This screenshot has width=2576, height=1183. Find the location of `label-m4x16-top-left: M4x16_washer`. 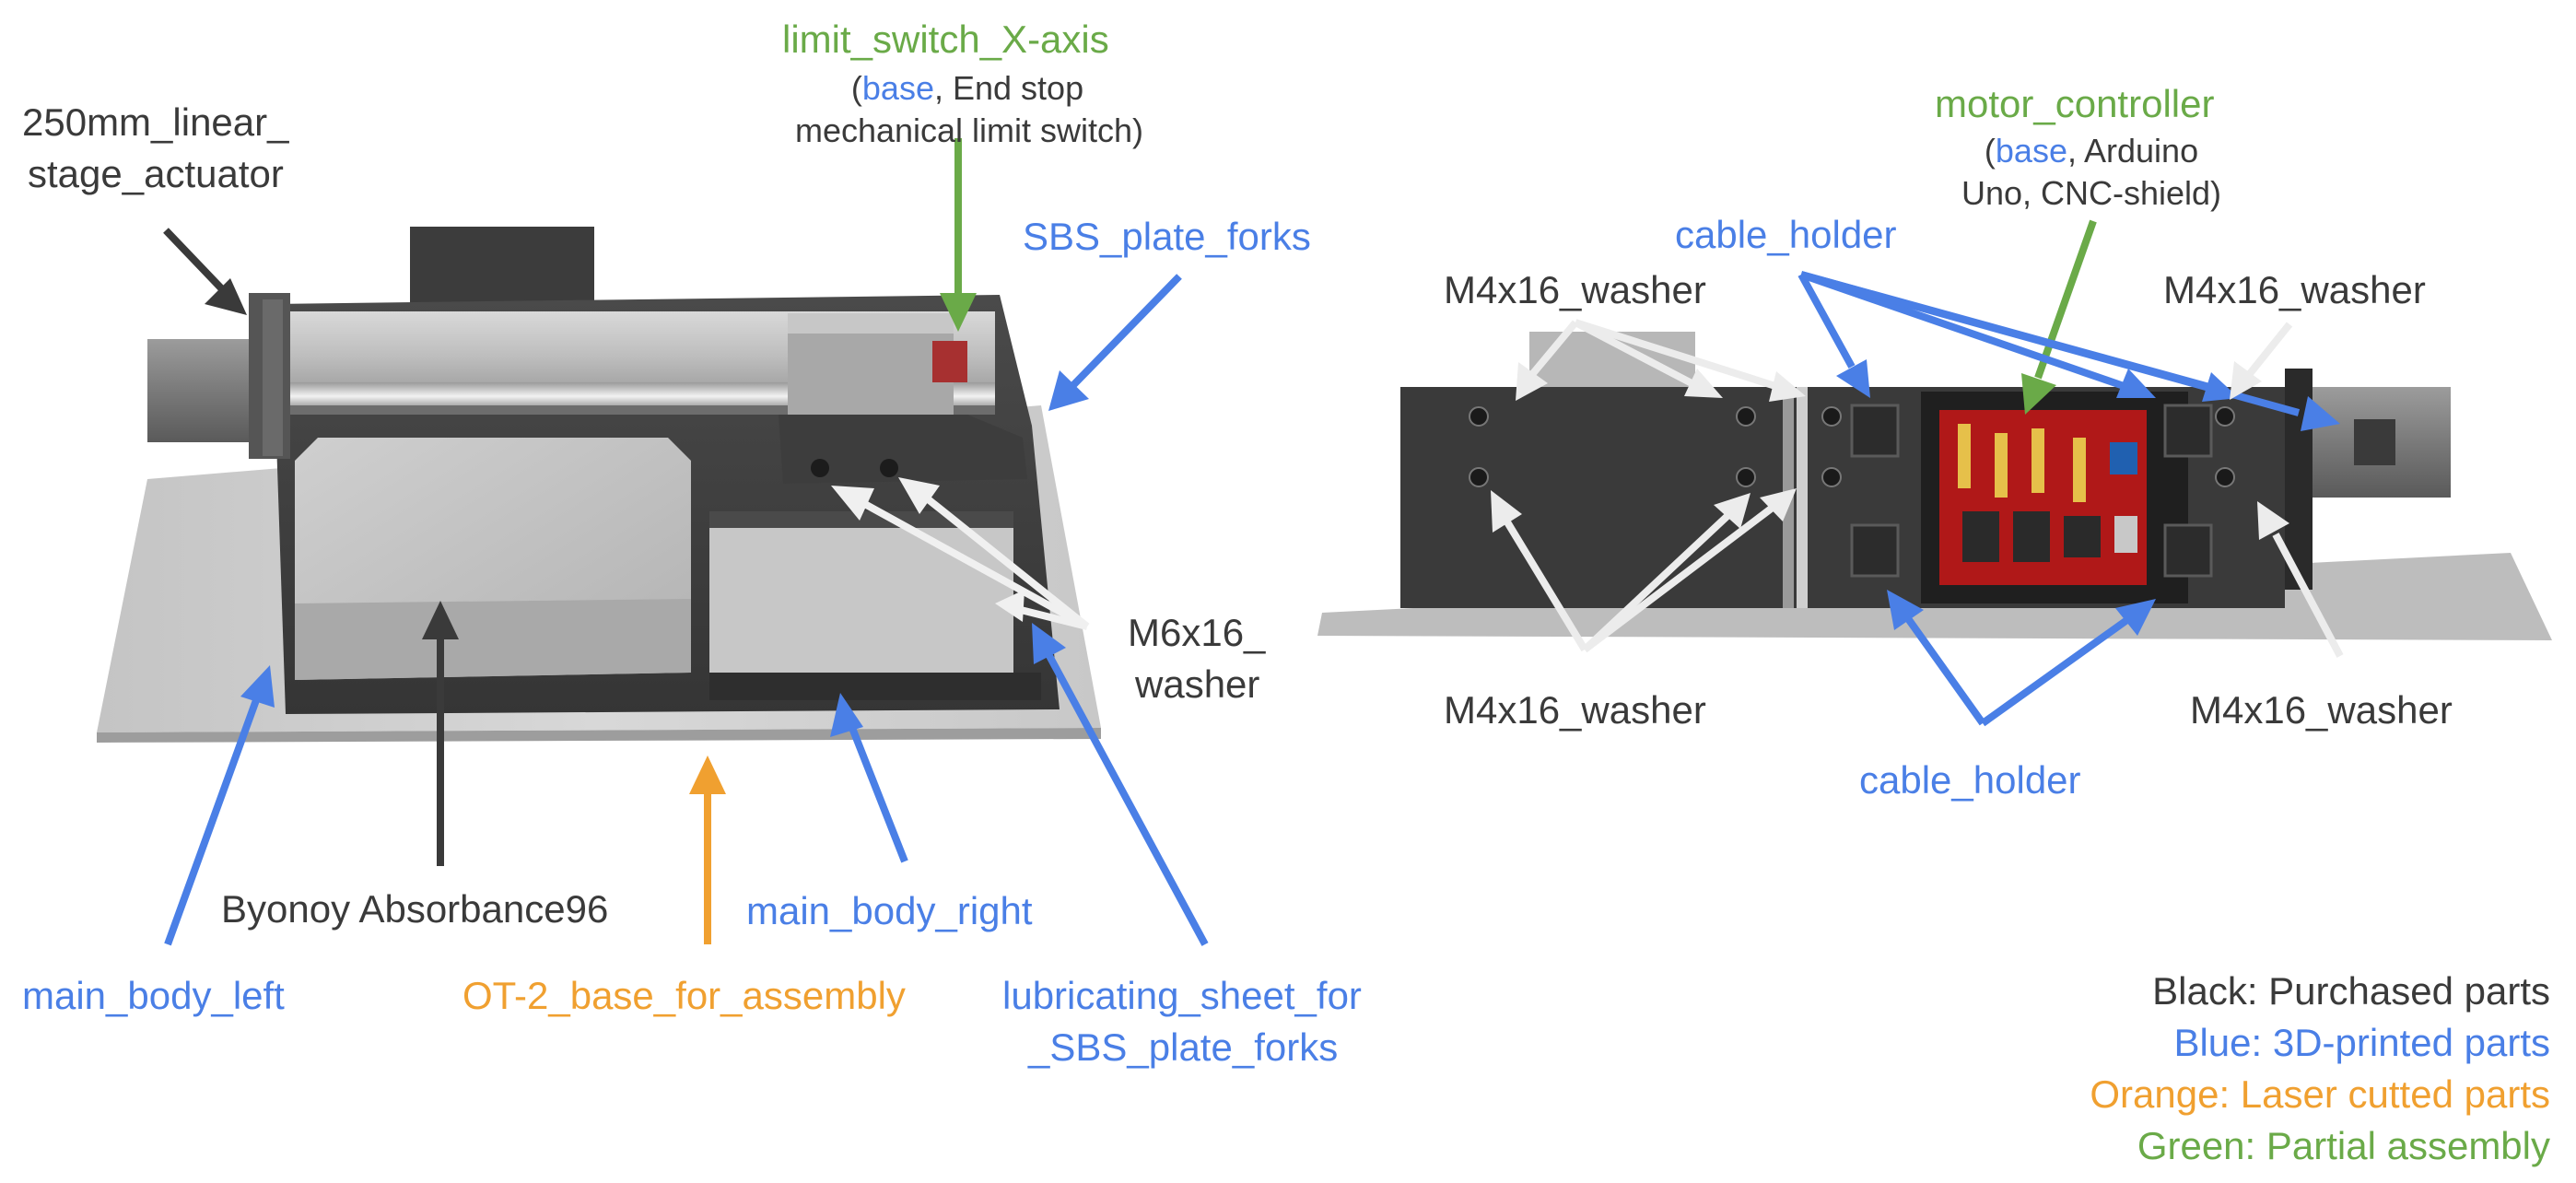

label-m4x16-top-left: M4x16_washer is located at coordinates (1575, 290).